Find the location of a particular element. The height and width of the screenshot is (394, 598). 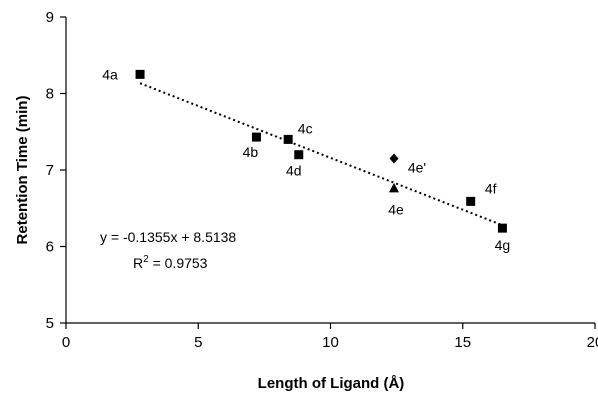

trendline-equation: y = -0.1355x + 8.5138 is located at coordinates (168, 237).